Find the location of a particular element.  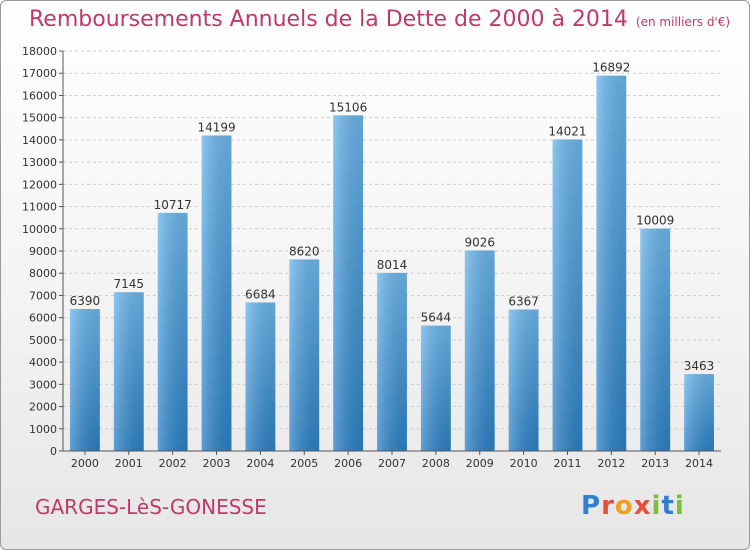

logo-letter: o is located at coordinates (624, 506).